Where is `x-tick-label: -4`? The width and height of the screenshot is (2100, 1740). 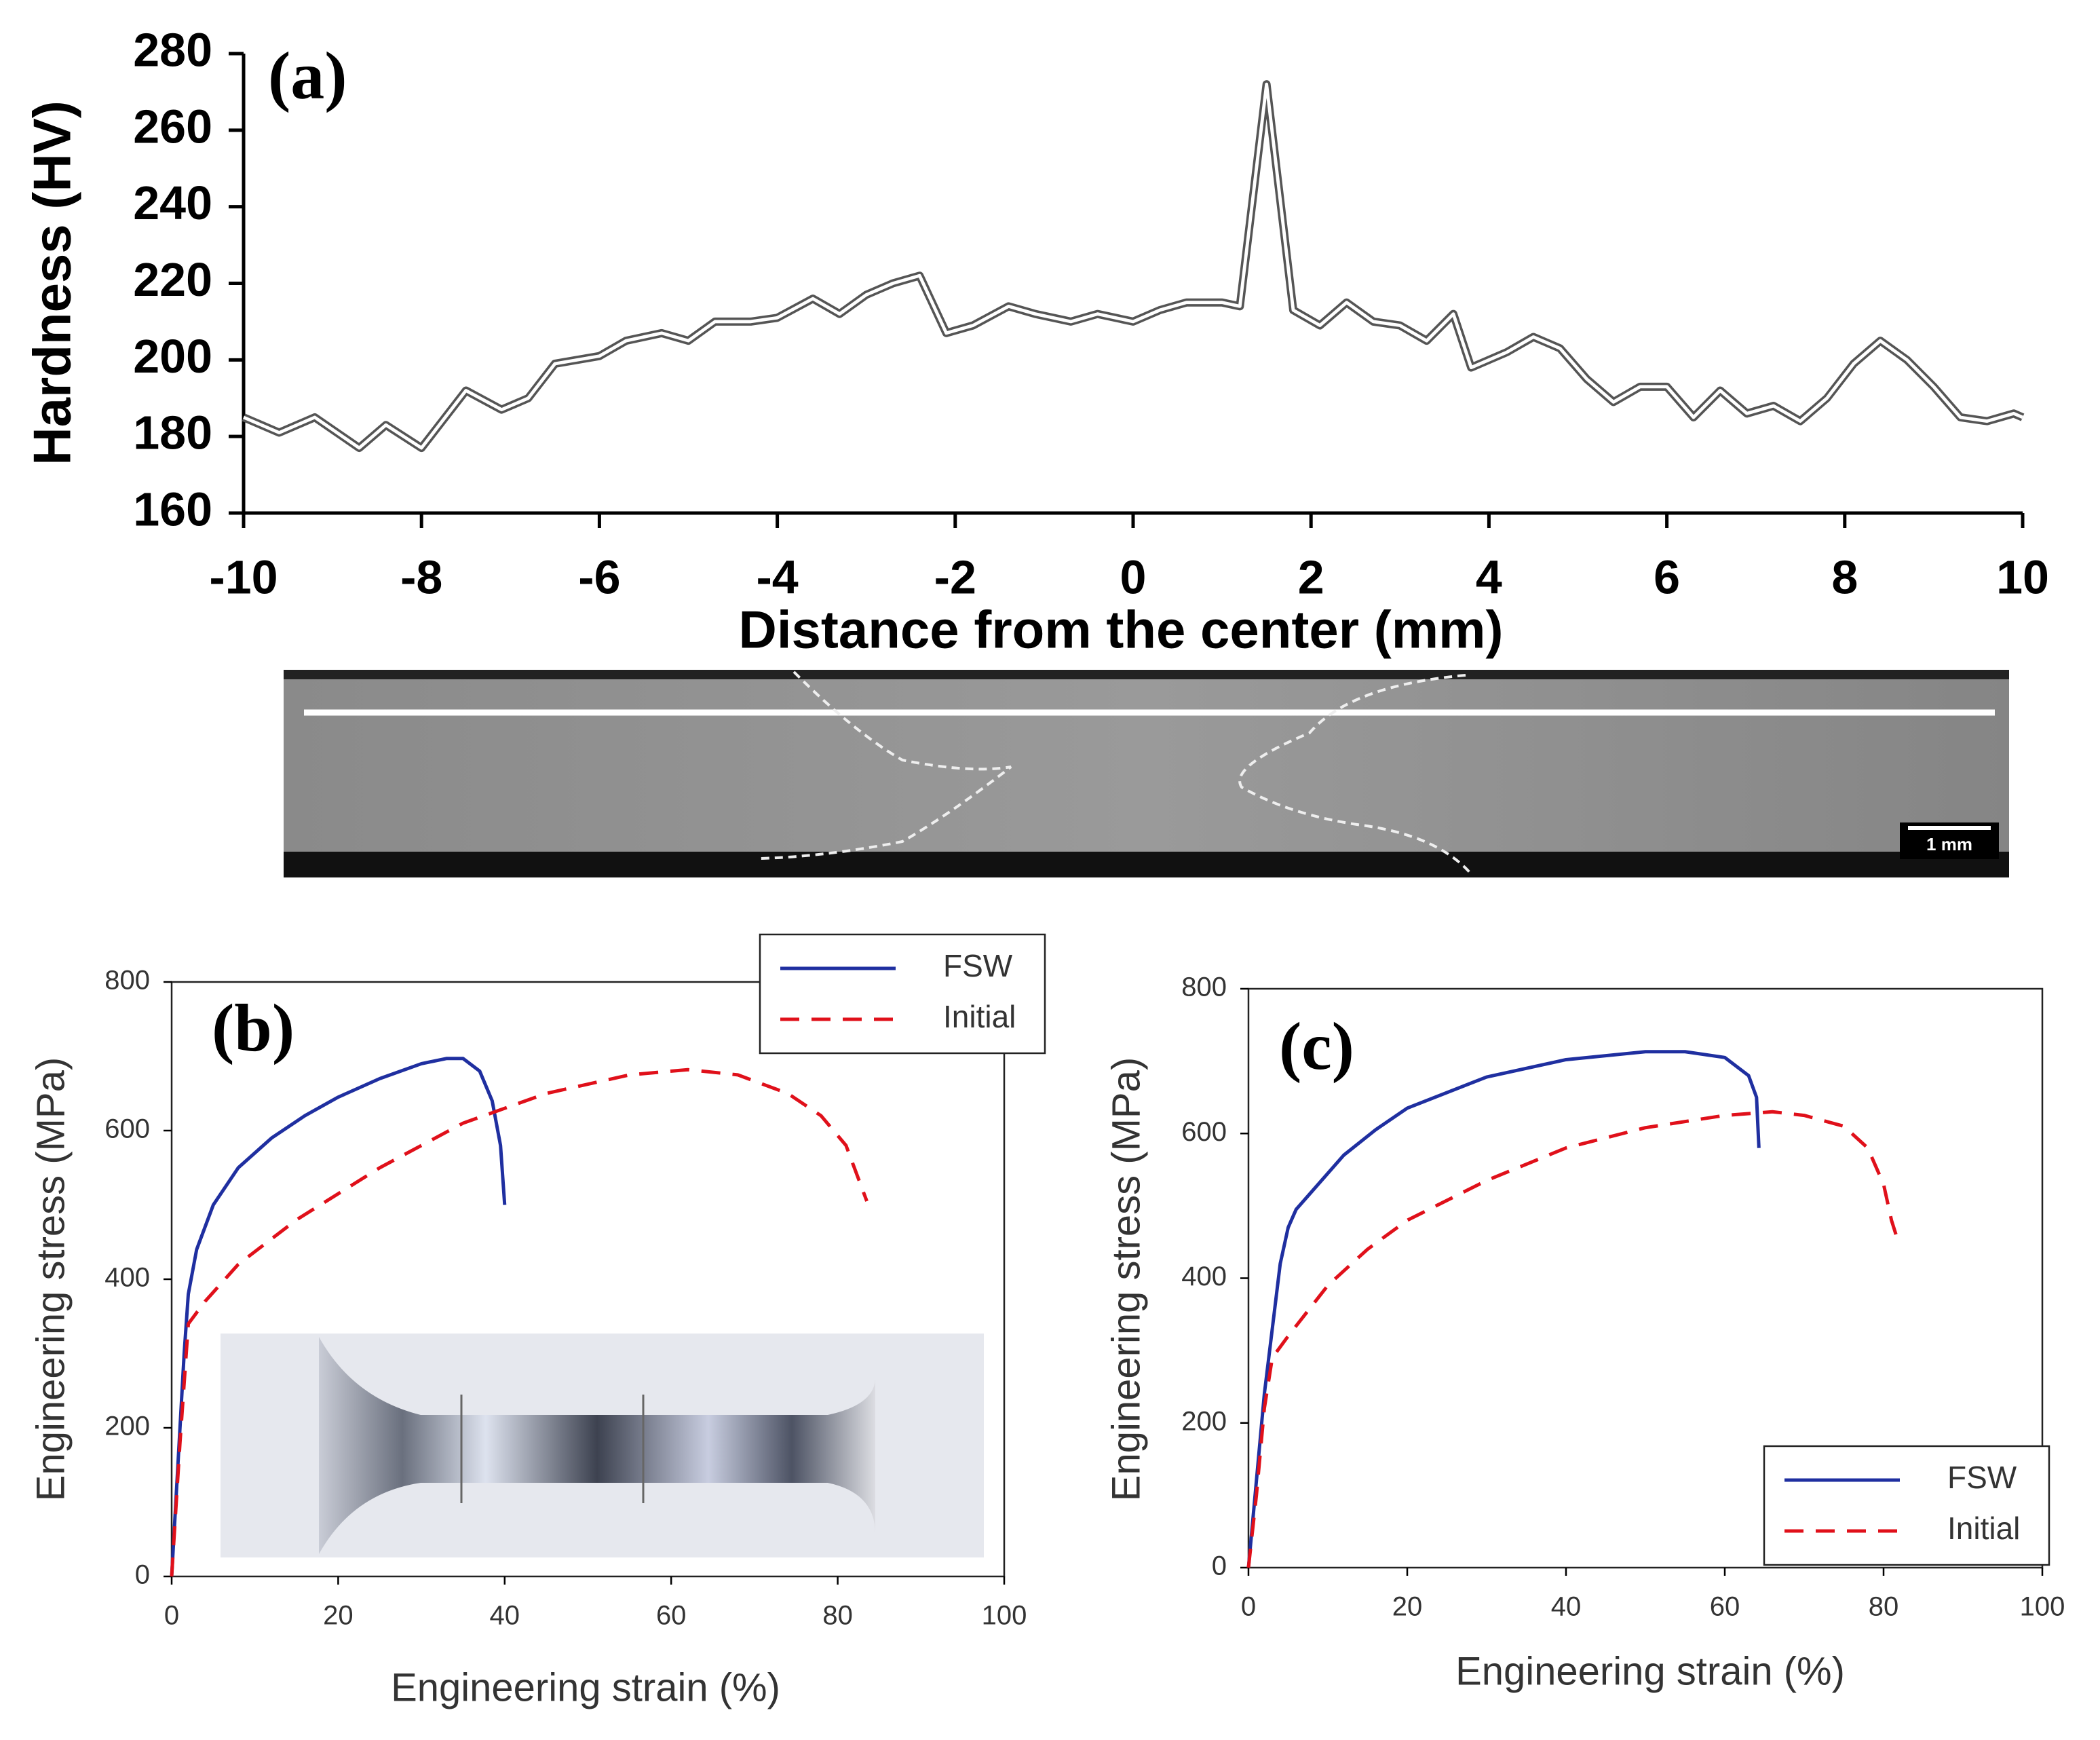 x-tick-label: -4 is located at coordinates (777, 576).